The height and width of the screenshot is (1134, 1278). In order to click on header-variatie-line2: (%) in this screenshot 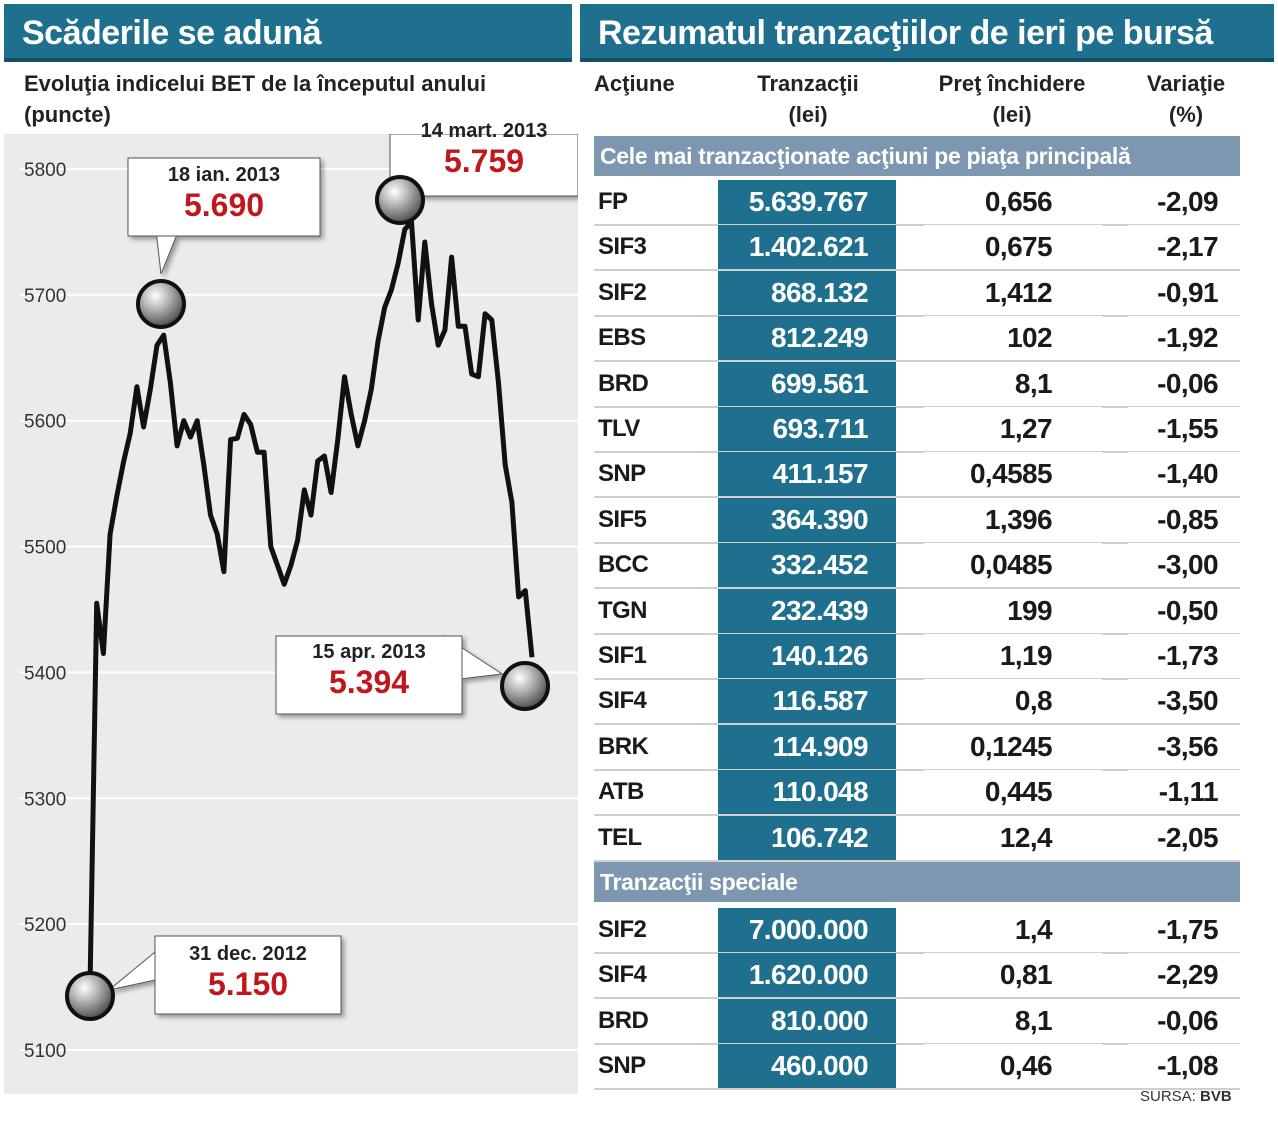, I will do `click(1186, 114)`.